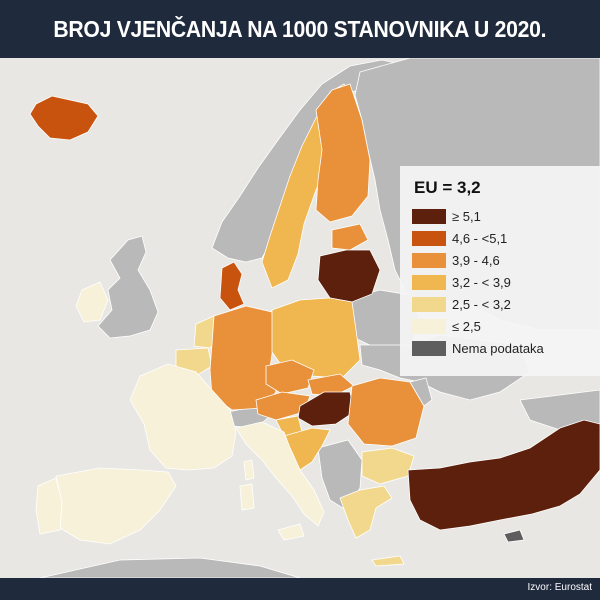  What do you see at coordinates (170, 567) in the screenshot?
I see `north-africa` at bounding box center [170, 567].